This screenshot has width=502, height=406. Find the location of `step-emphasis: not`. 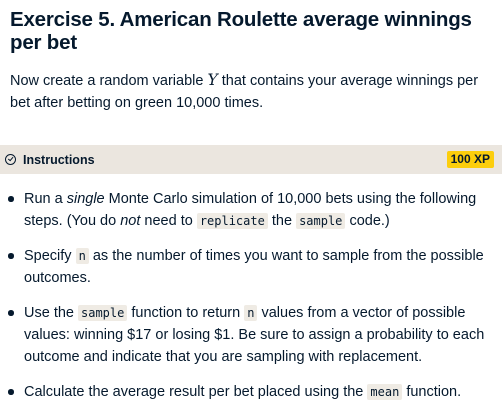

step-emphasis: not is located at coordinates (130, 221).